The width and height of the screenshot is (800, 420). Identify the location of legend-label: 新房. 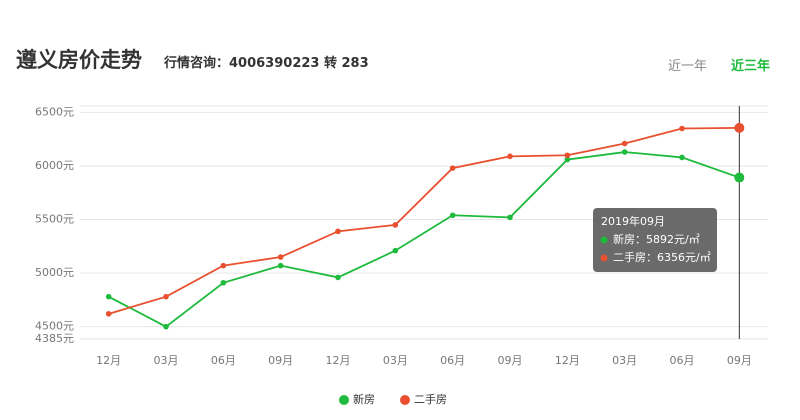
(364, 399).